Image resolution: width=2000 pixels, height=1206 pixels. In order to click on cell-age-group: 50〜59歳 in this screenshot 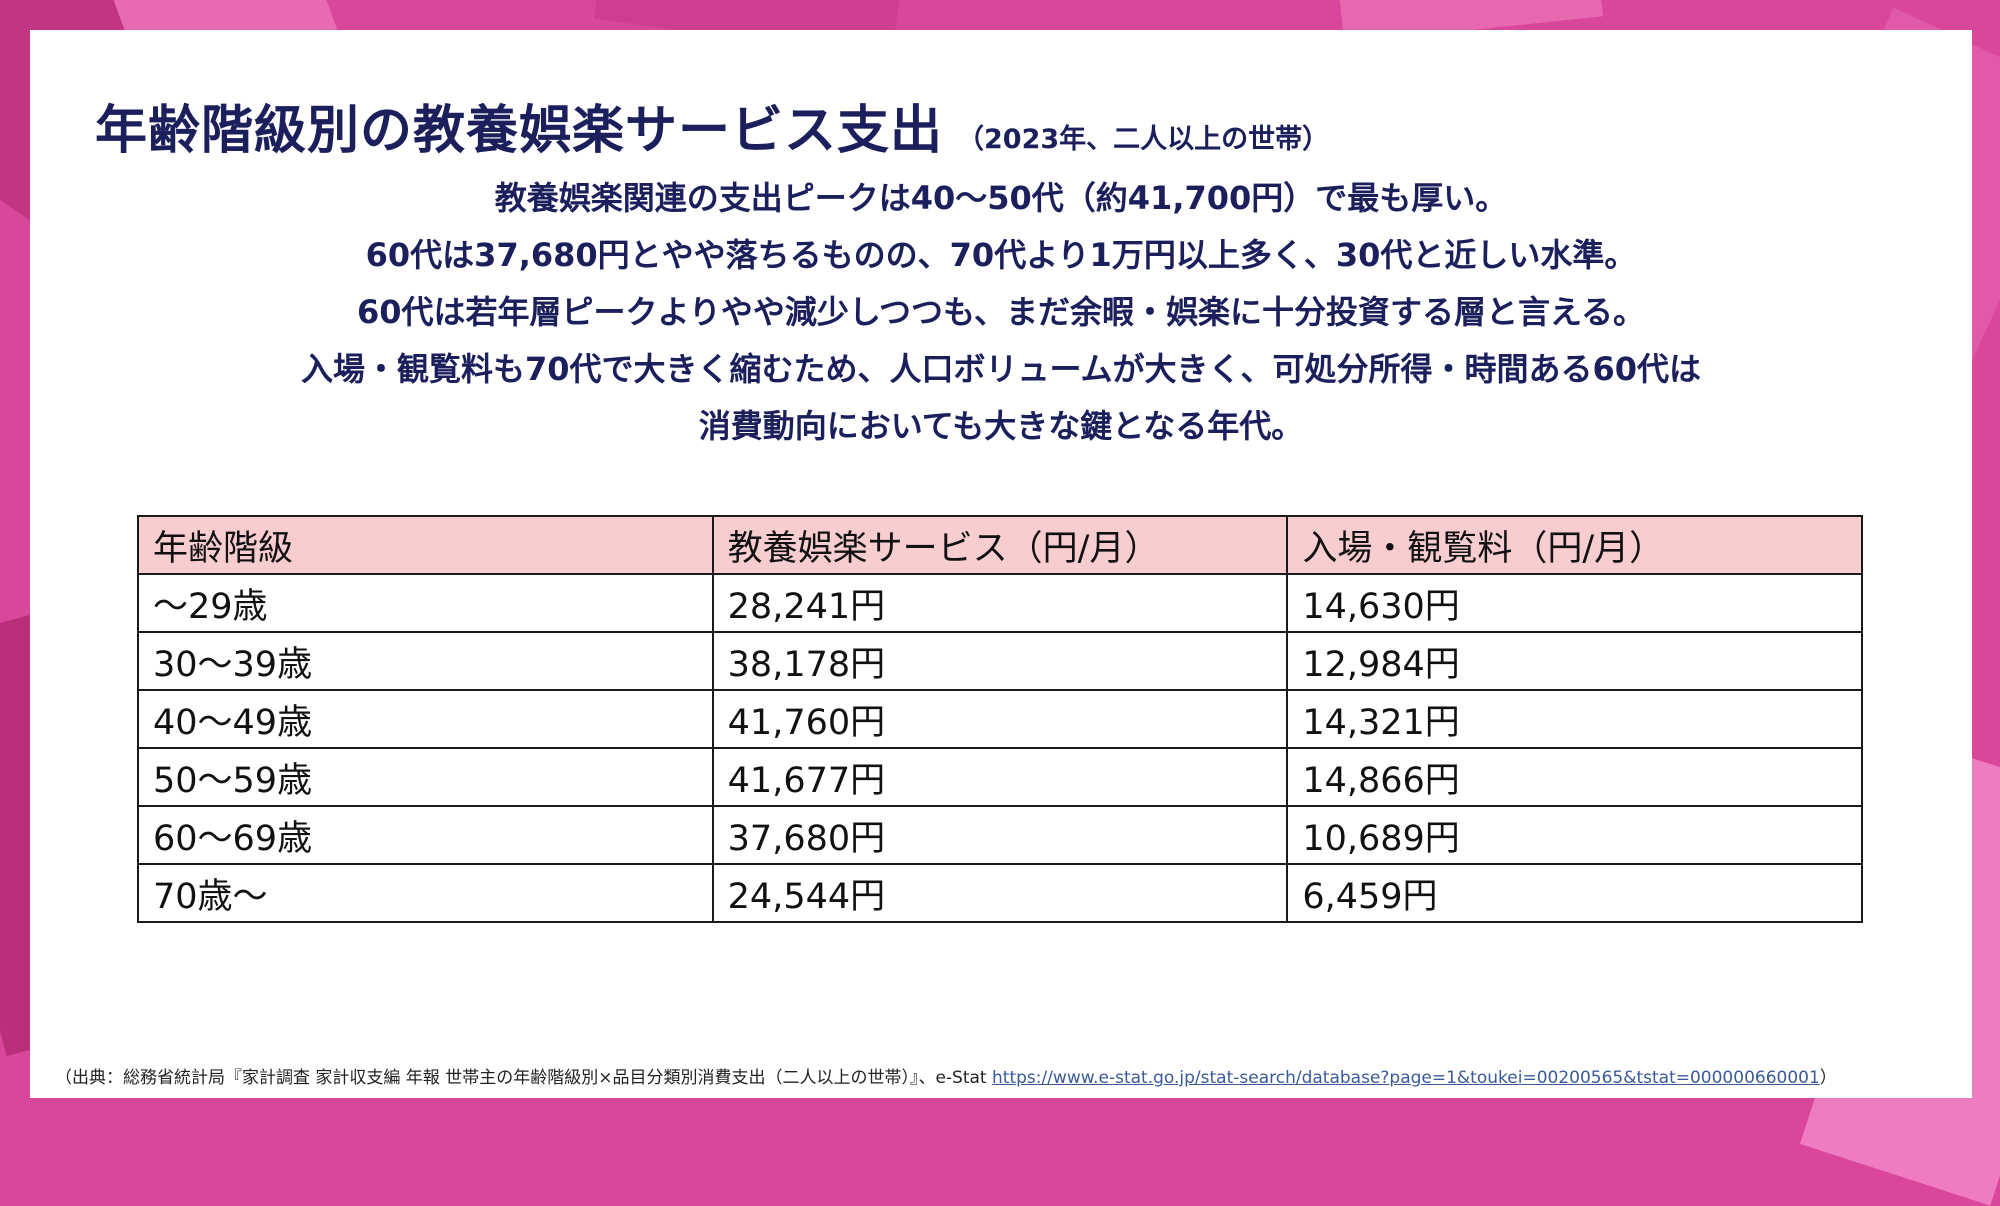, I will do `click(425, 777)`.